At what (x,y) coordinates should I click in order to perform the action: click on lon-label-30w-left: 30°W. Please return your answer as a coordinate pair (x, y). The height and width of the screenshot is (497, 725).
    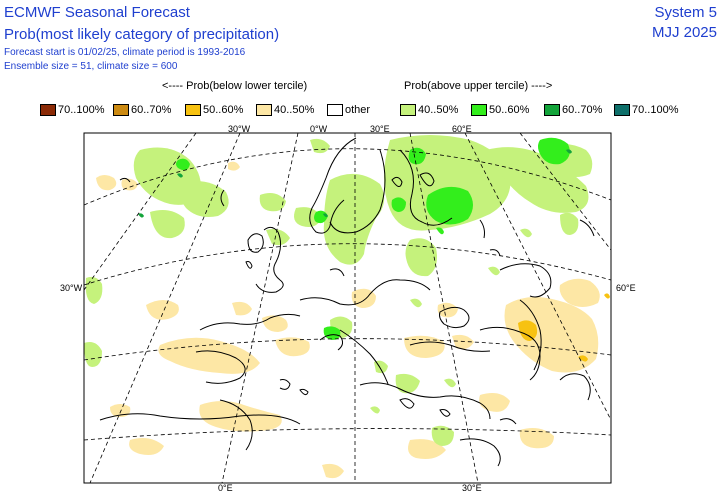
    Looking at the image, I should click on (71, 288).